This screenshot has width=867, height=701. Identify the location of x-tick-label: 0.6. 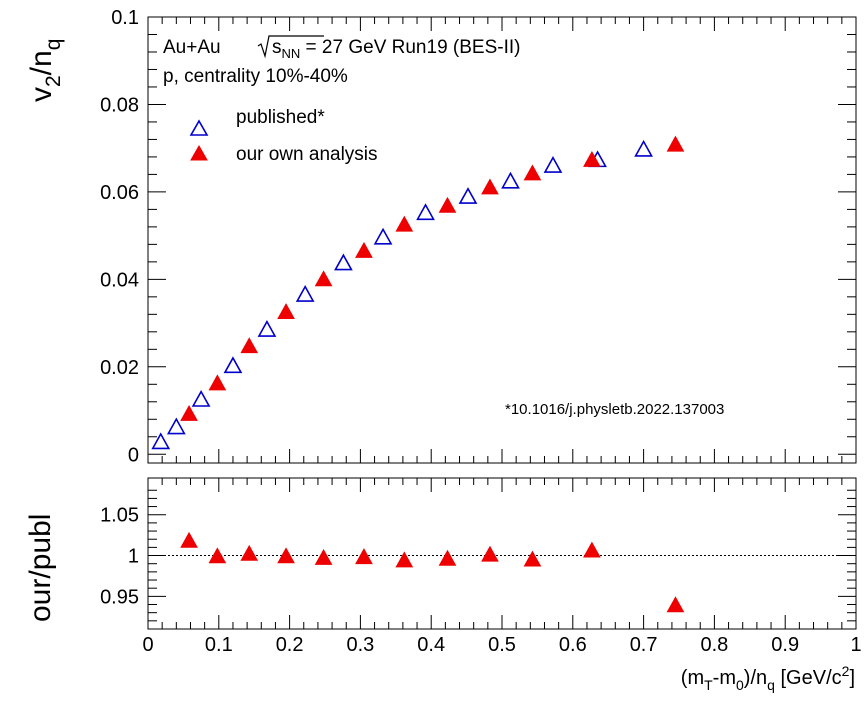
(573, 645).